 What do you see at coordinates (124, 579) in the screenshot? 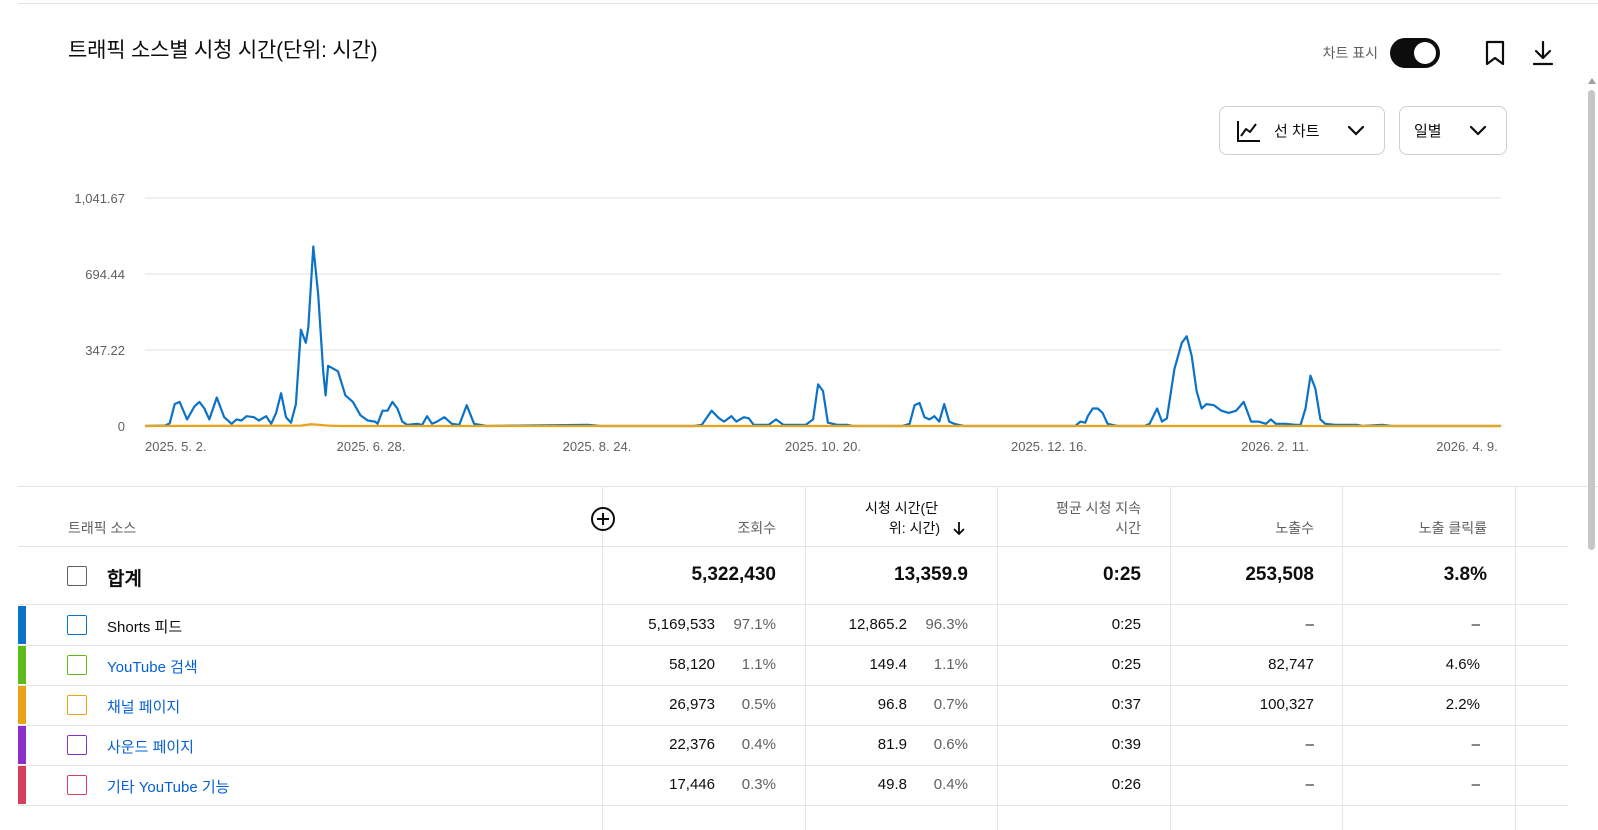
I see `total-label: 합계` at bounding box center [124, 579].